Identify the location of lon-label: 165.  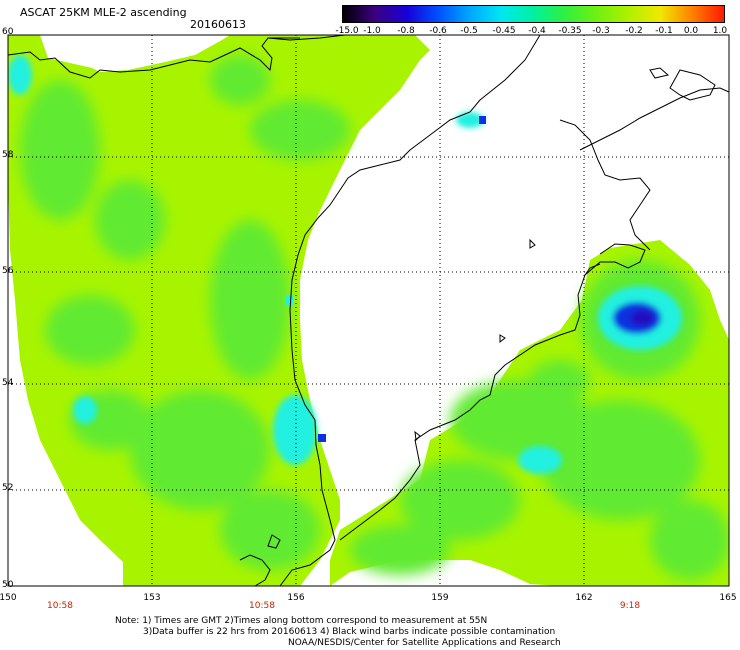
(728, 598).